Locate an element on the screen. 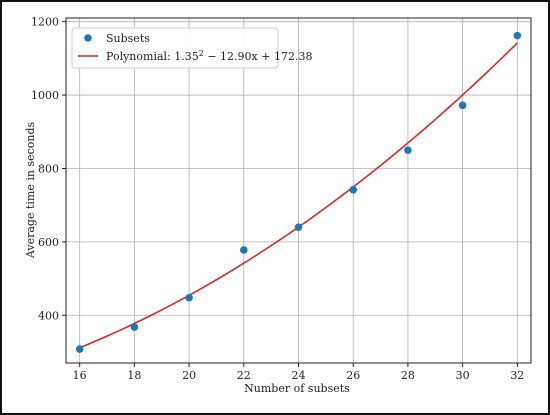 This screenshot has width=550, height=415. legend-label-polynomial: Polynomial: 1.352 − 12.90x + 172.38 is located at coordinates (209, 56).